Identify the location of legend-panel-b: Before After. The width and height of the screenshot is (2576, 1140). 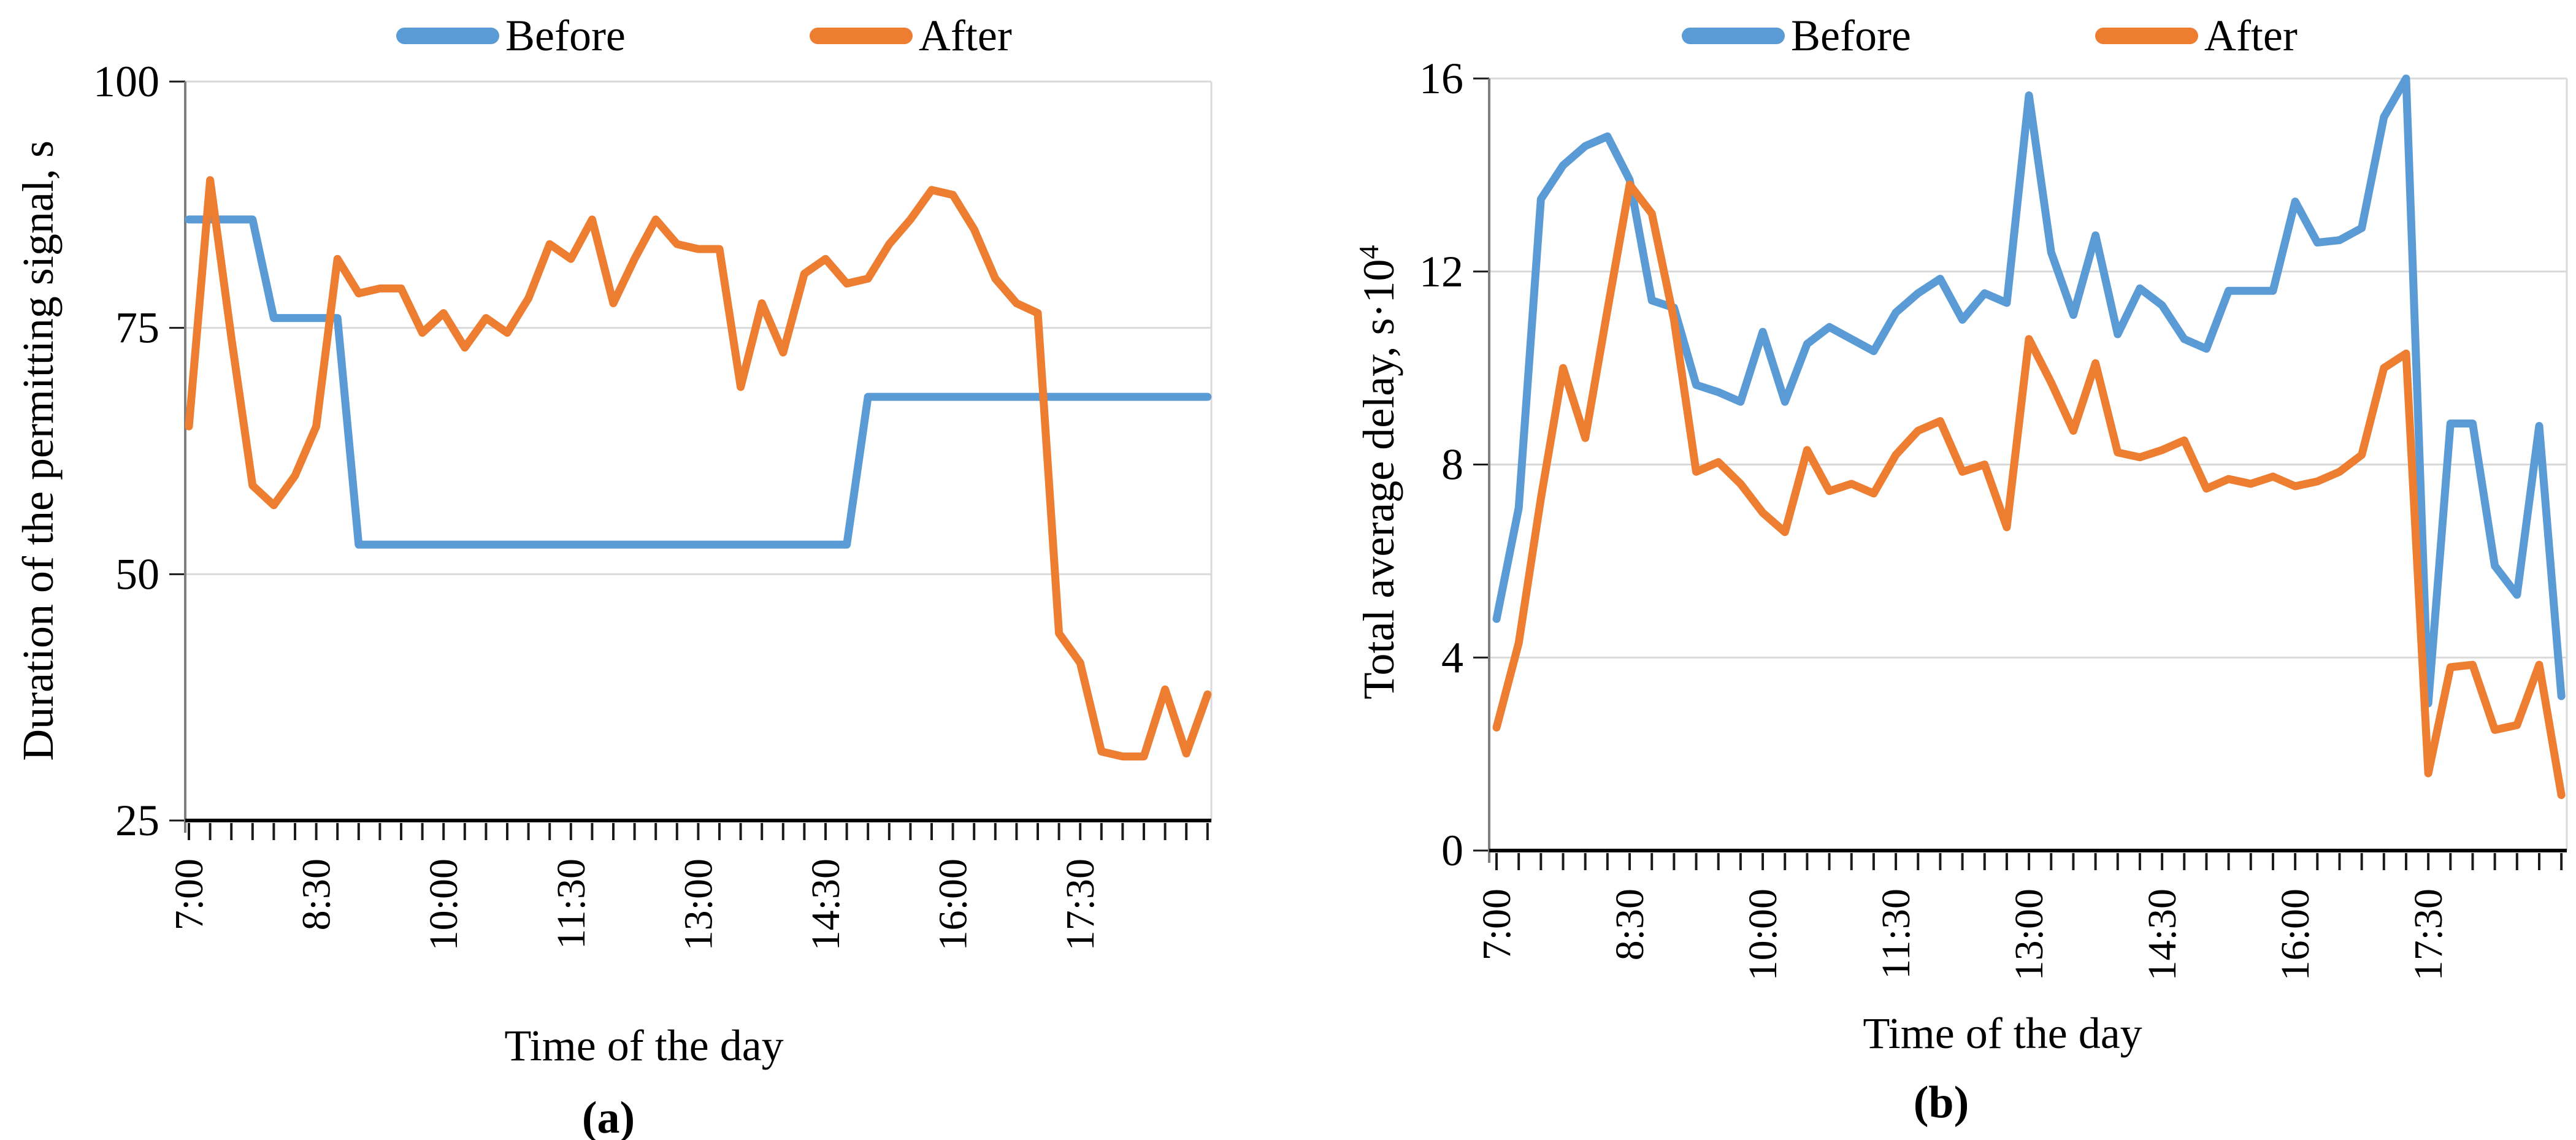
(1990, 35).